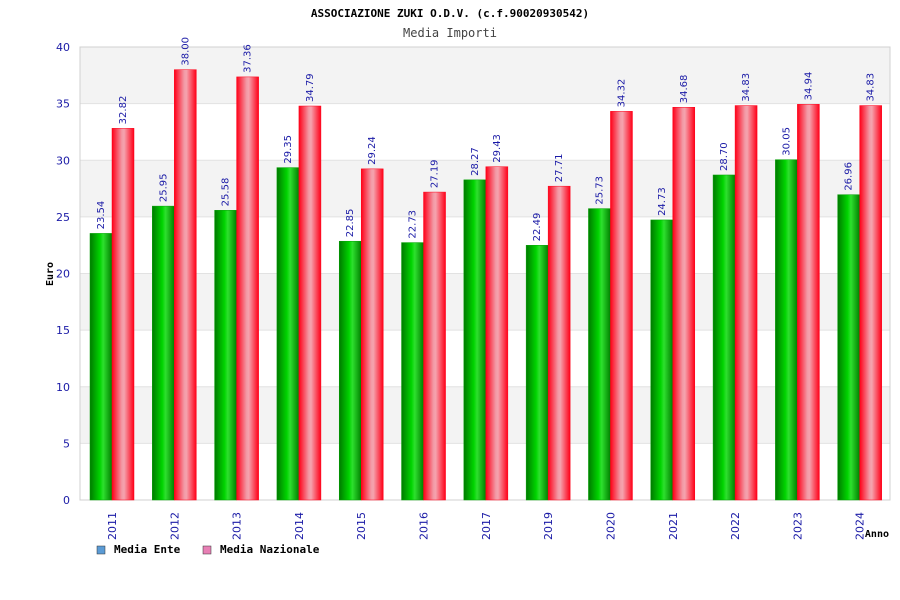 The image size is (900, 600). I want to click on y-tick-label: 35, so click(63, 104).